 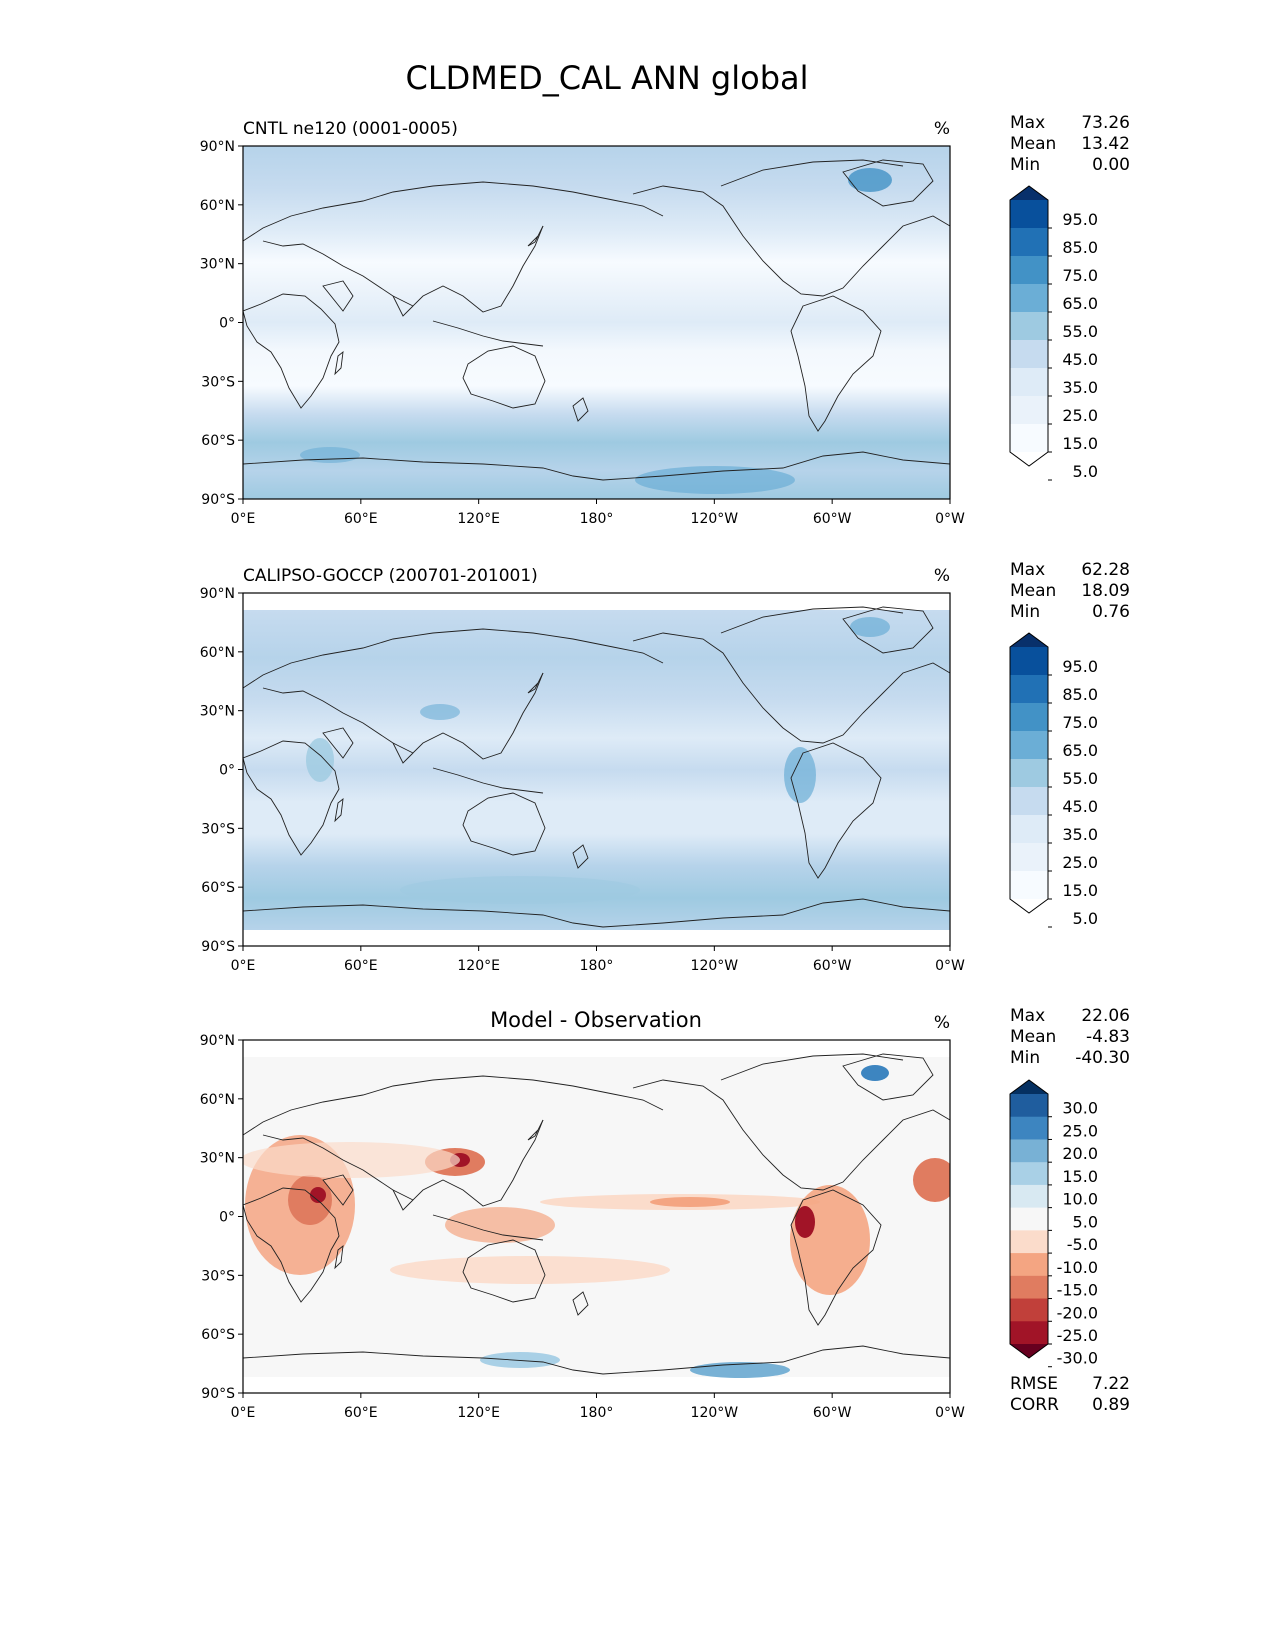 What do you see at coordinates (1080, 1108) in the screenshot?
I see `colorbar-label: 30.0` at bounding box center [1080, 1108].